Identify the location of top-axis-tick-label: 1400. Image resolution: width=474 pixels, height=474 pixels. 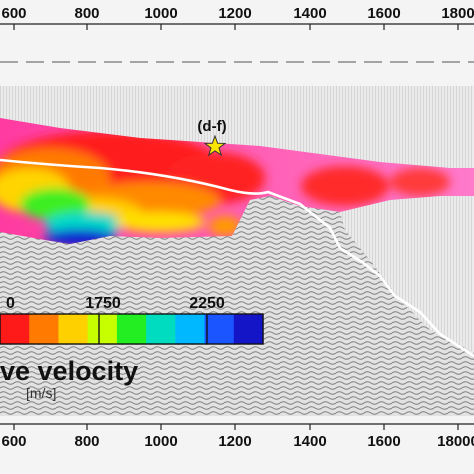
(309, 13).